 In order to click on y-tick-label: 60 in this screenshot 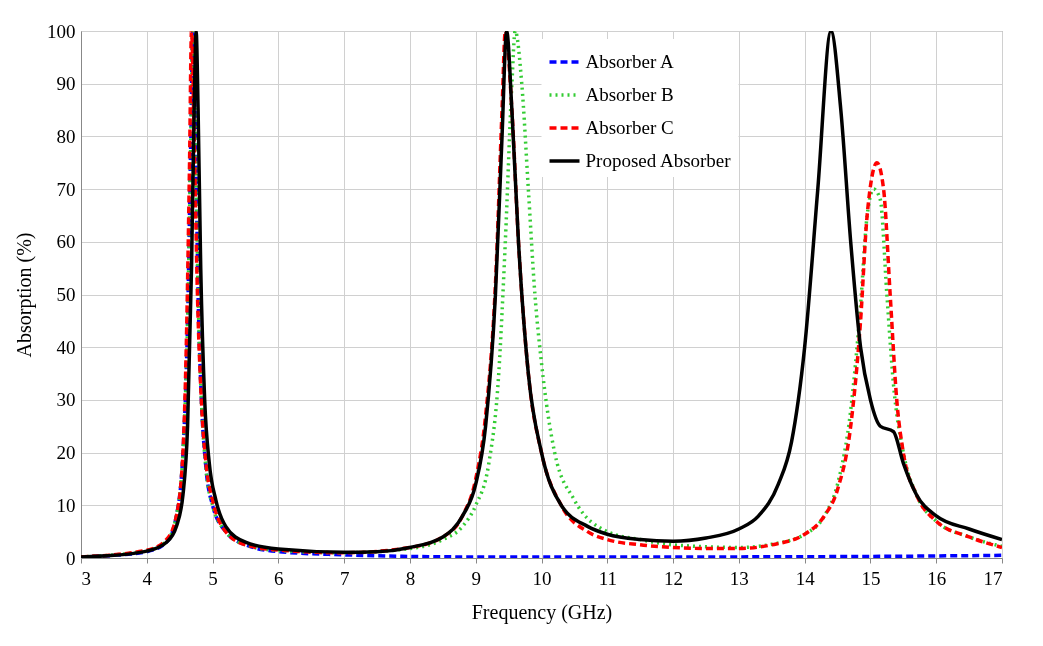, I will do `click(66, 242)`.